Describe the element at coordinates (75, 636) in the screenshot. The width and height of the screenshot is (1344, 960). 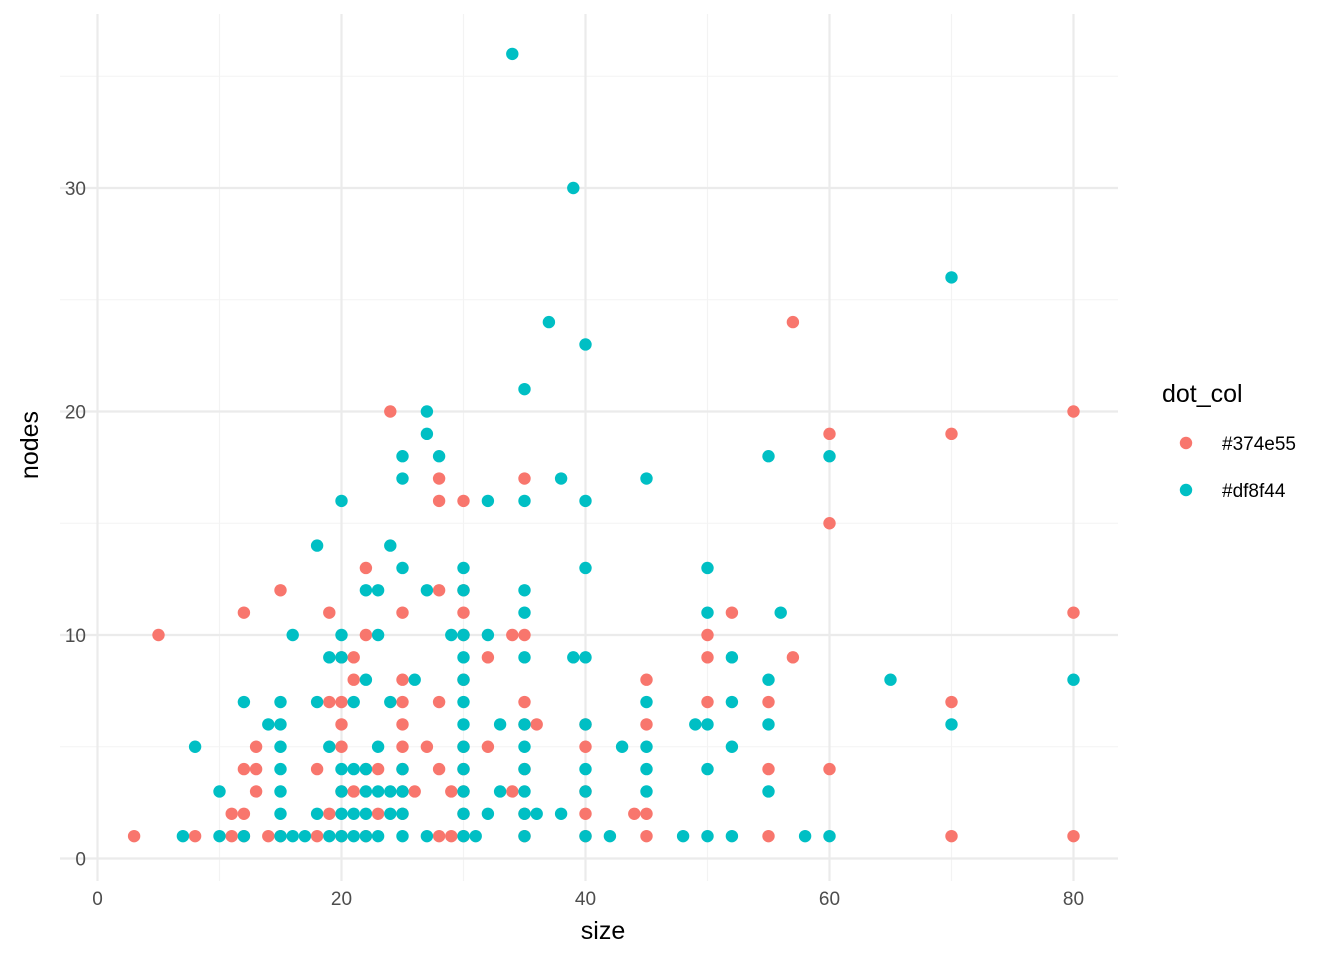
I see `y-tick-label: 10` at that location.